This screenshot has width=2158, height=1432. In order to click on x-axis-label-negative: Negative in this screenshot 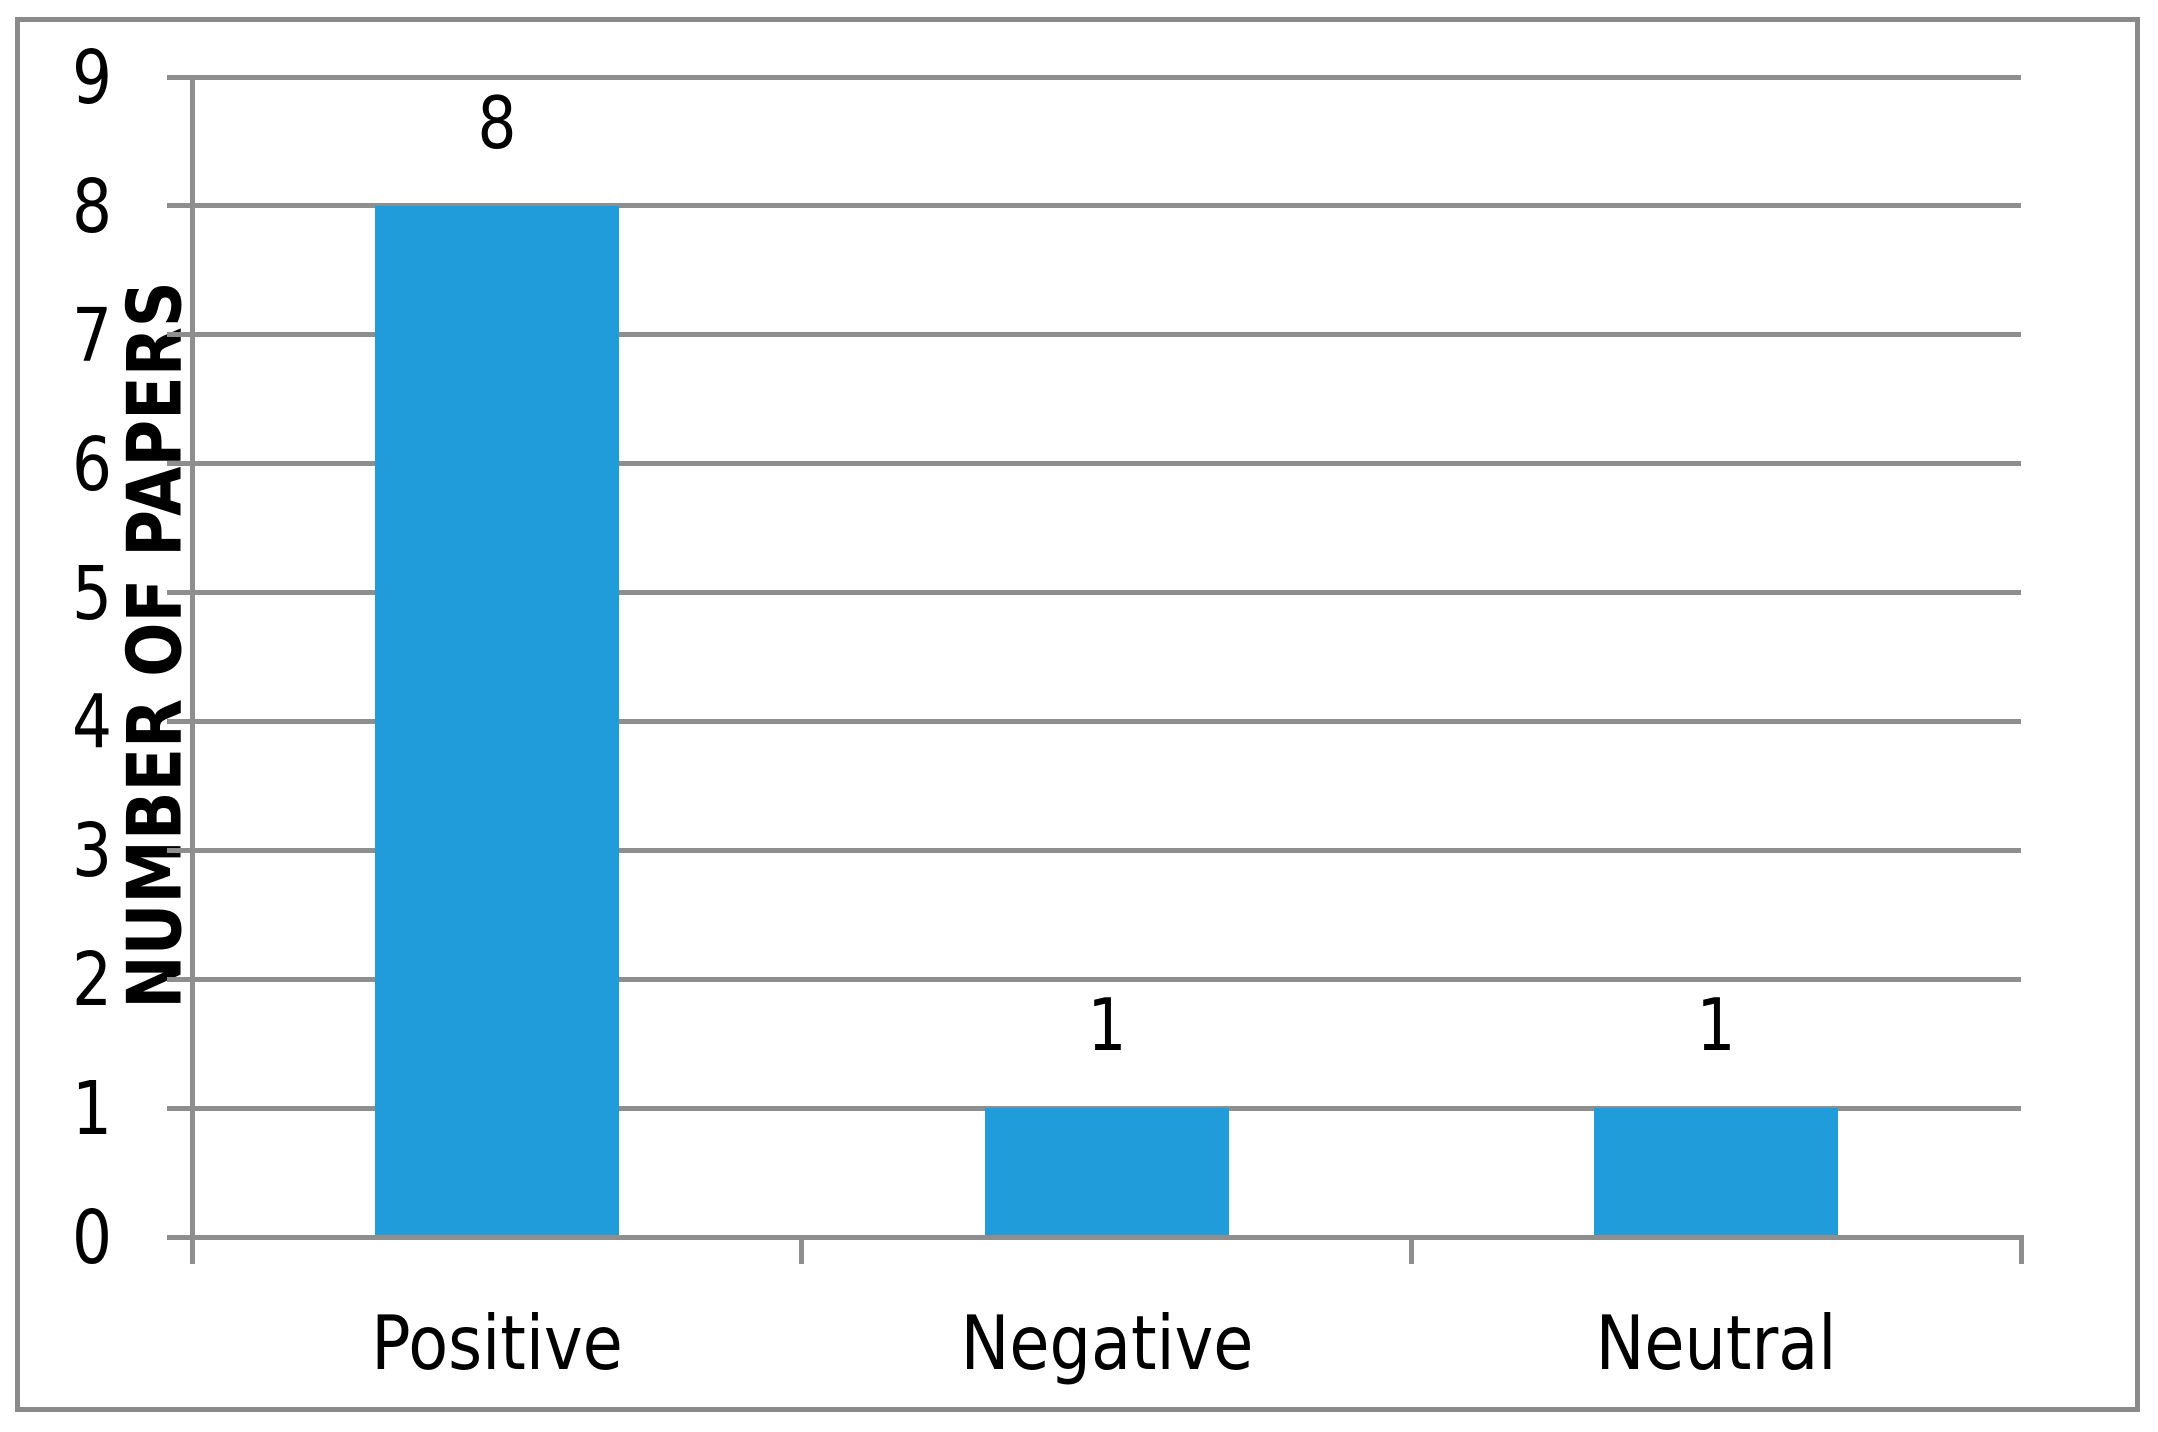, I will do `click(1107, 1343)`.